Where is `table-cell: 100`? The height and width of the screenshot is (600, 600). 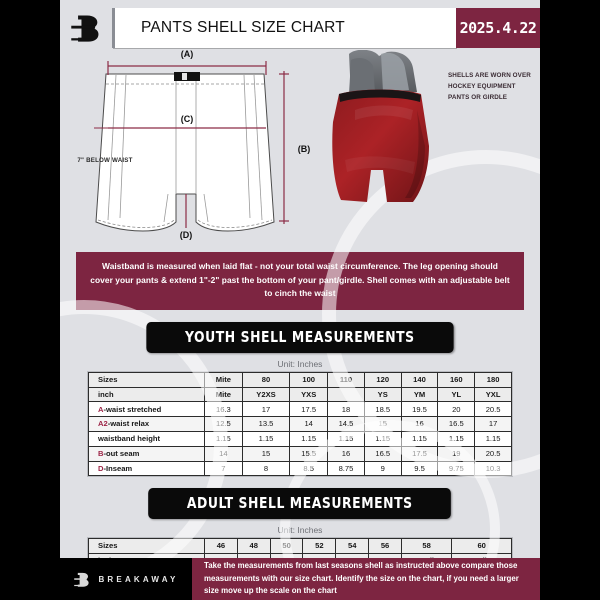 table-cell: 100 is located at coordinates (309, 379).